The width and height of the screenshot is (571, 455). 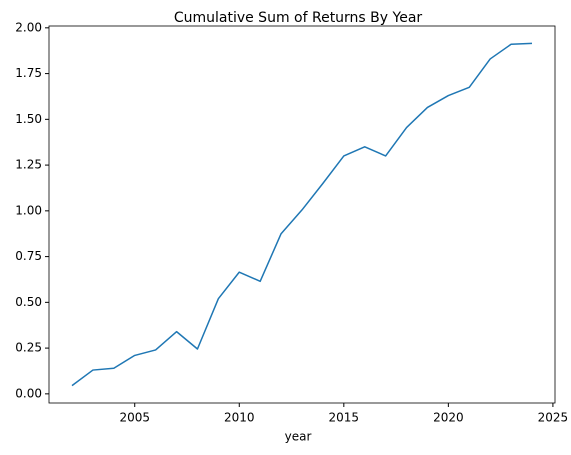 What do you see at coordinates (28, 348) in the screenshot?
I see `y-tick-label: 0.25` at bounding box center [28, 348].